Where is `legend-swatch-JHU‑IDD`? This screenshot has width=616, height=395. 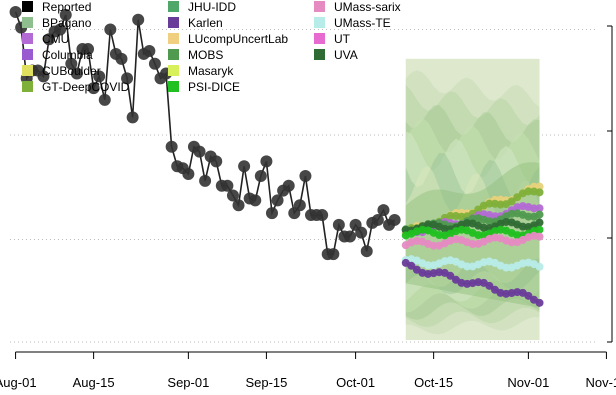 legend-swatch-JHU‑IDD is located at coordinates (173, 6).